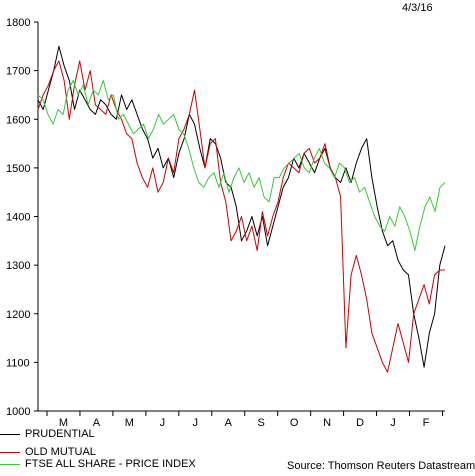  Describe the element at coordinates (98, 452) in the screenshot. I see `legend-item-old-mutual: OLD MUTUAL` at that location.